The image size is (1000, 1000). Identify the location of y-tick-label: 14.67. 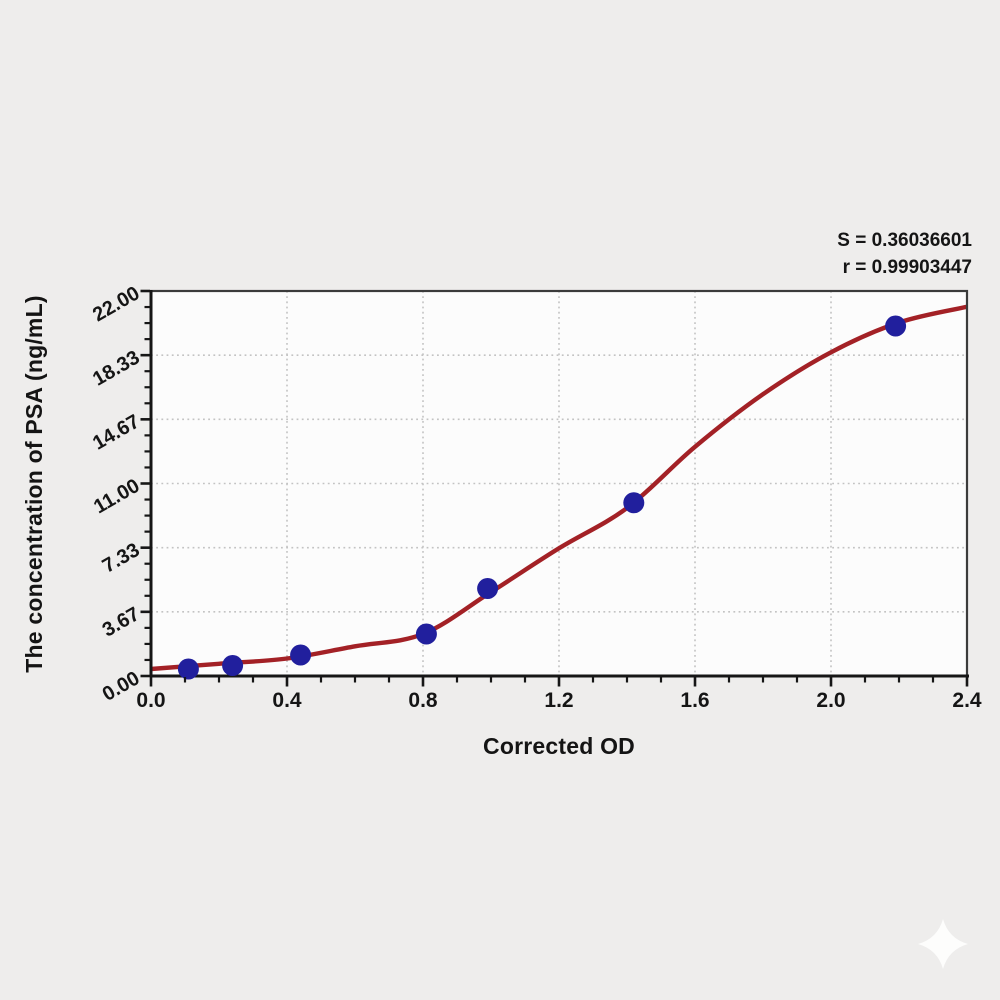
(116, 433).